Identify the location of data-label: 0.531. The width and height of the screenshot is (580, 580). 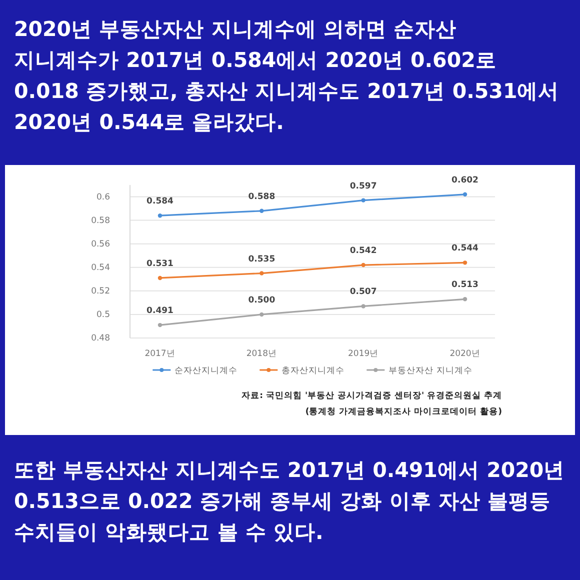
(160, 263).